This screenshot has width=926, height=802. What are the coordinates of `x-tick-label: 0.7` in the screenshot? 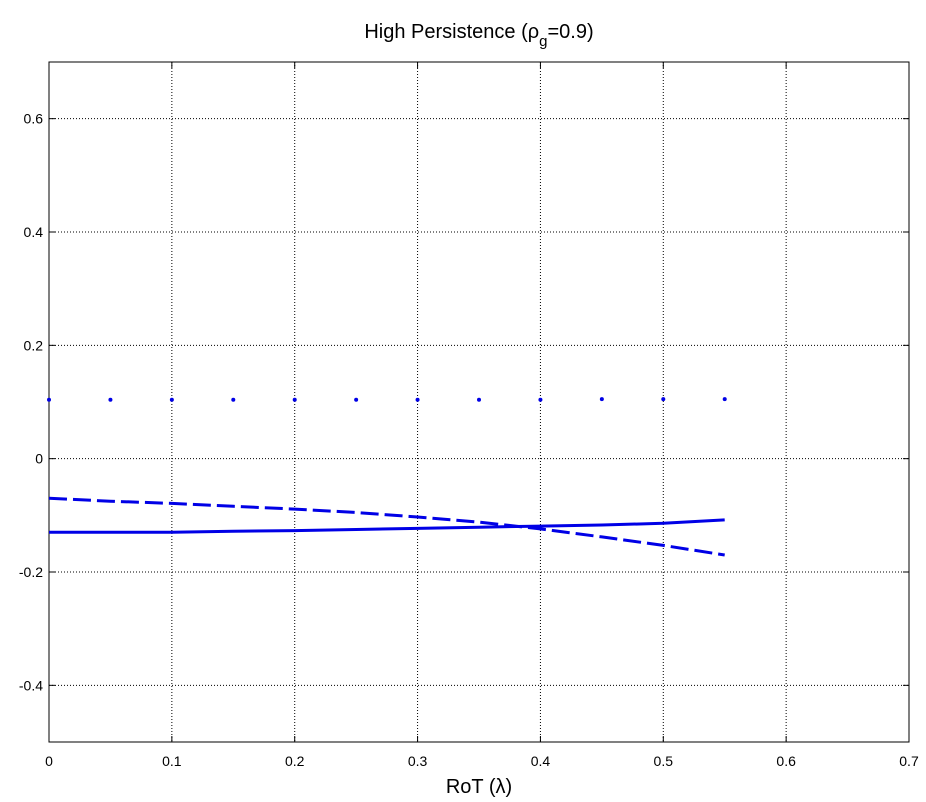 It's located at (909, 761).